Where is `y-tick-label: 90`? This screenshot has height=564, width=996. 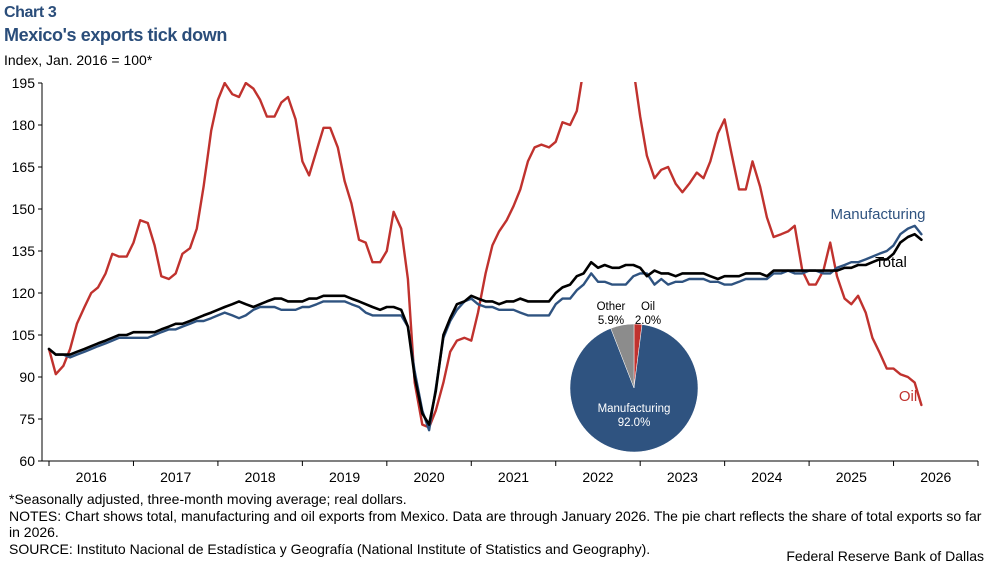
y-tick-label: 90 is located at coordinates (27, 377).